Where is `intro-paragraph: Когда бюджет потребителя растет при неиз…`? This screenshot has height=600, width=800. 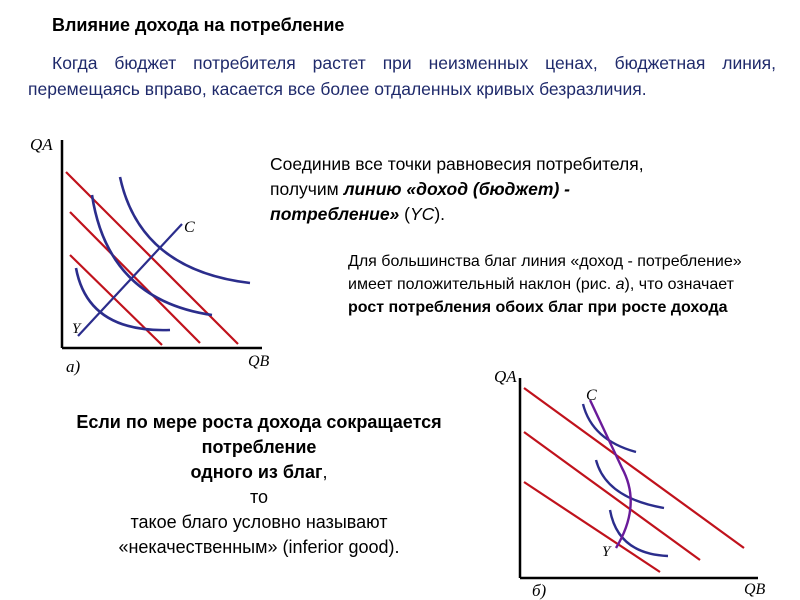 intro-paragraph: Когда бюджет потребителя растет при неиз… is located at coordinates (402, 76).